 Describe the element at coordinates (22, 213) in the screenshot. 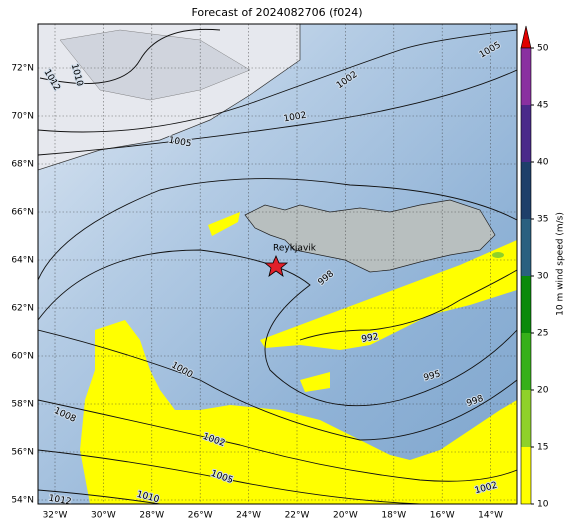

I see `lat-label: 66°N` at that location.